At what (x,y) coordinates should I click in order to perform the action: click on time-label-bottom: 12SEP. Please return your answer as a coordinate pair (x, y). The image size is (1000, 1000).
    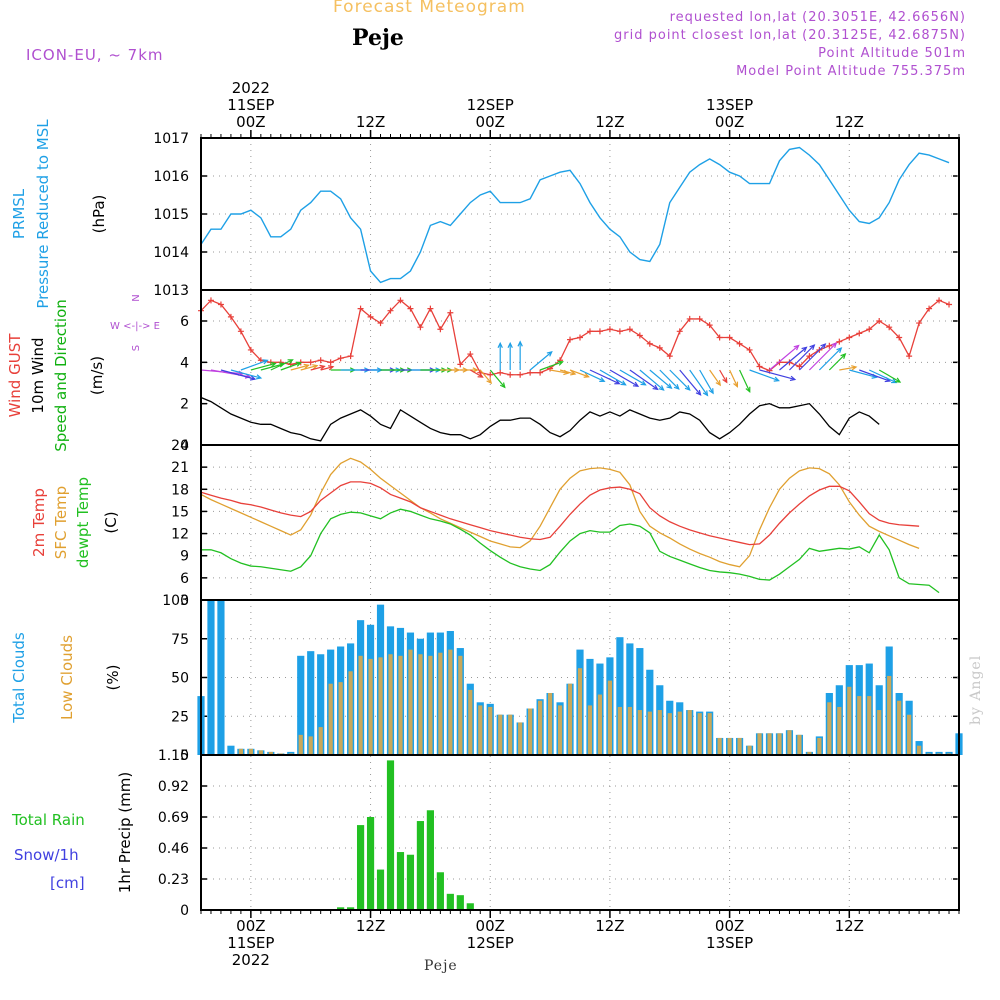
    Looking at the image, I should click on (490, 943).